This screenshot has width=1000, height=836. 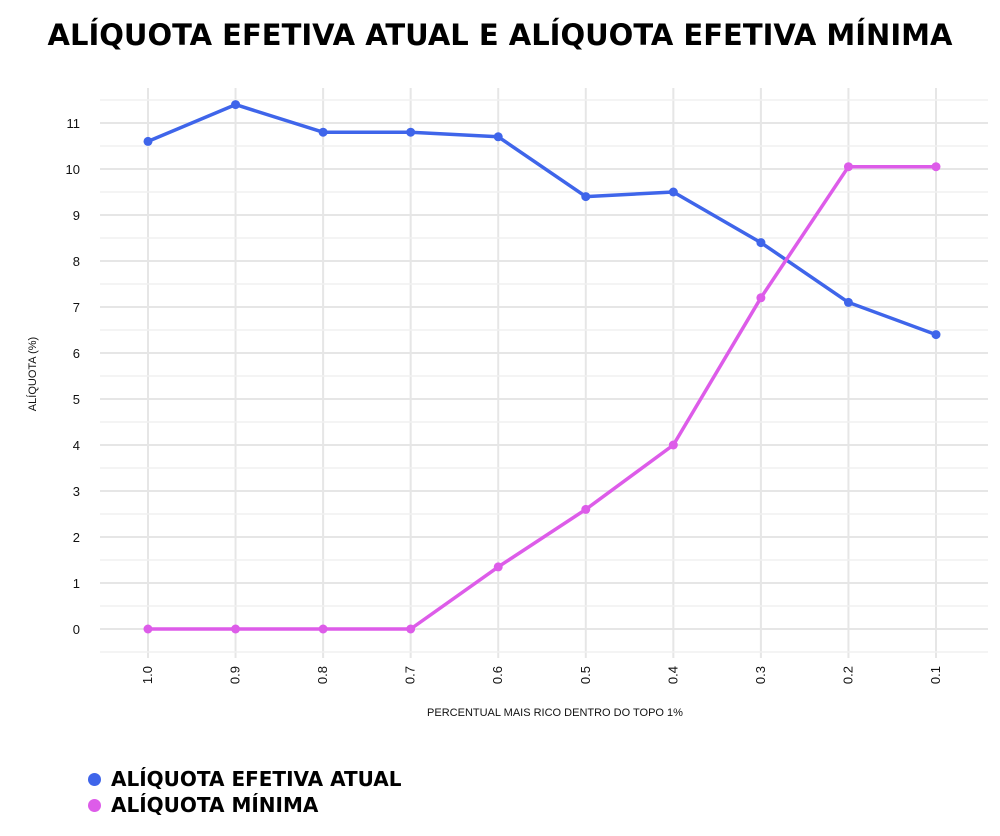 What do you see at coordinates (76, 307) in the screenshot?
I see `y-tick-label: 7` at bounding box center [76, 307].